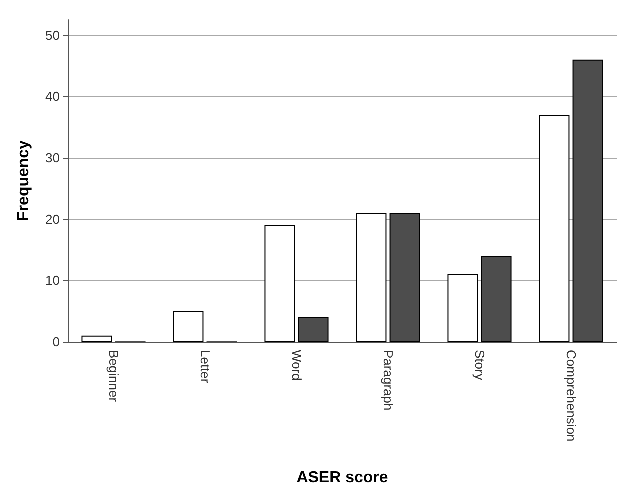  What do you see at coordinates (342, 478) in the screenshot?
I see `x-axis-title: ASER score` at bounding box center [342, 478].